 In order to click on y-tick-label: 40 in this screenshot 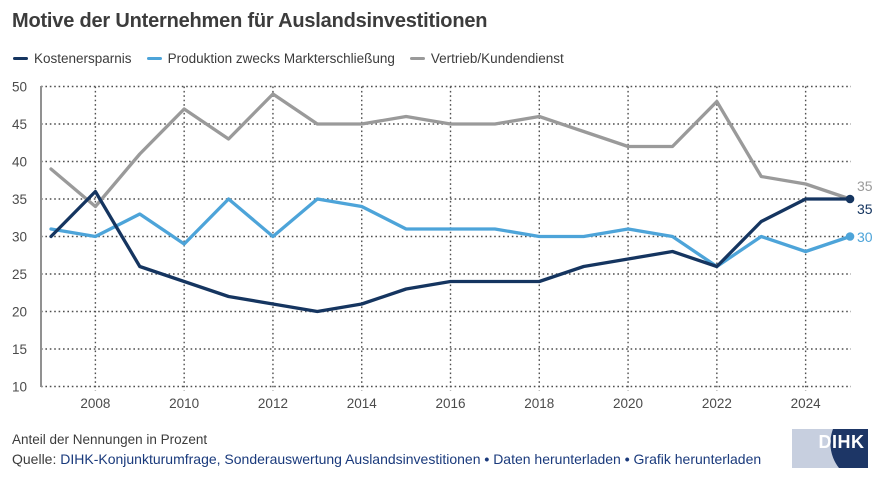, I will do `click(19, 162)`.